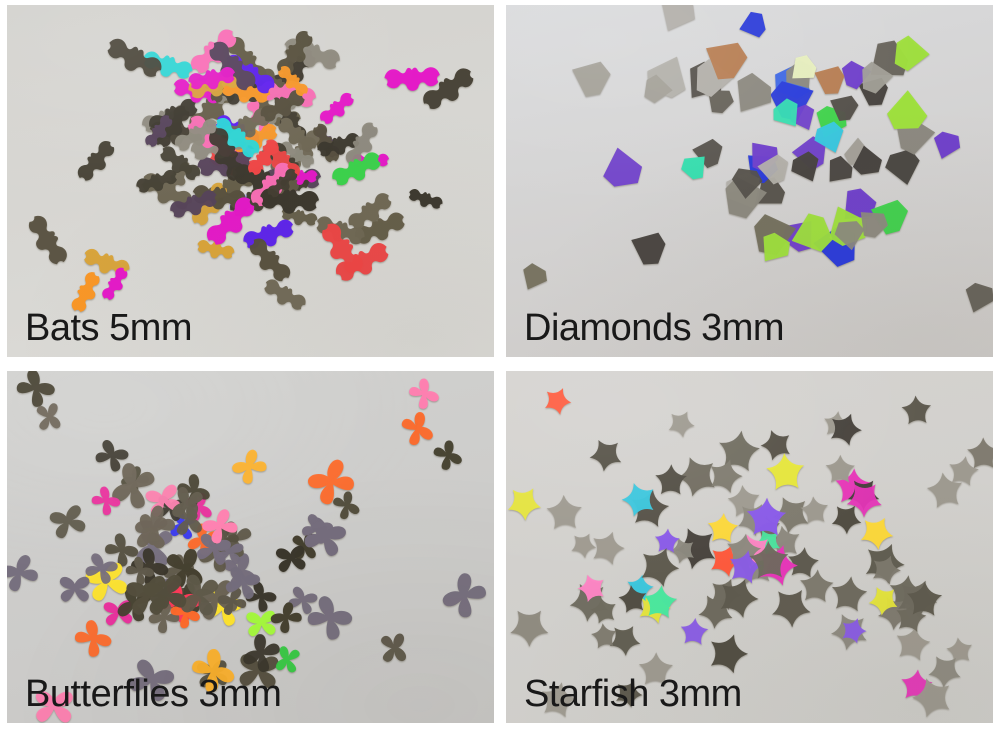 The height and width of the screenshot is (729, 1000). I want to click on panel-label-bats: Bats 5mm, so click(109, 328).